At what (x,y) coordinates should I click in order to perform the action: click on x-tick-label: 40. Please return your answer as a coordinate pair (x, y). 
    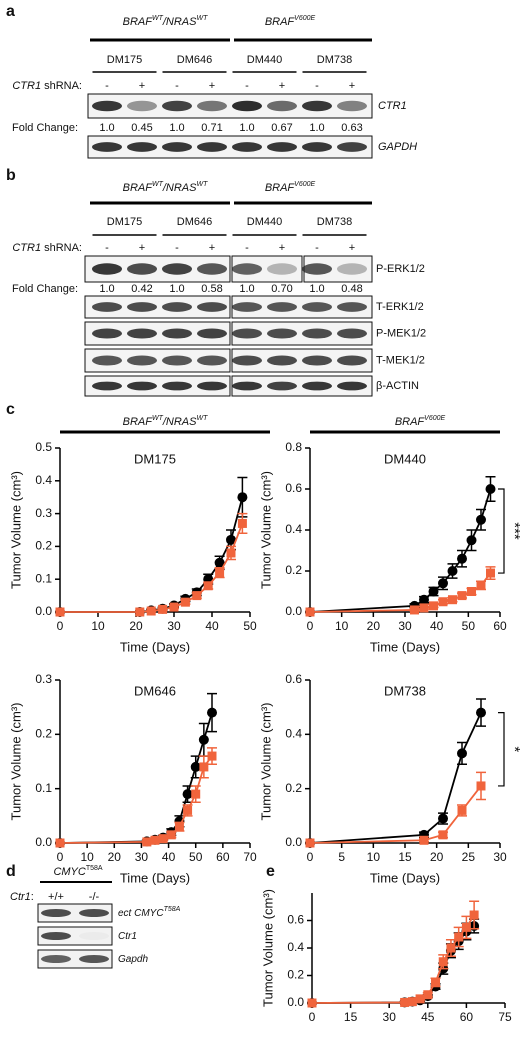
    Looking at the image, I should click on (437, 626).